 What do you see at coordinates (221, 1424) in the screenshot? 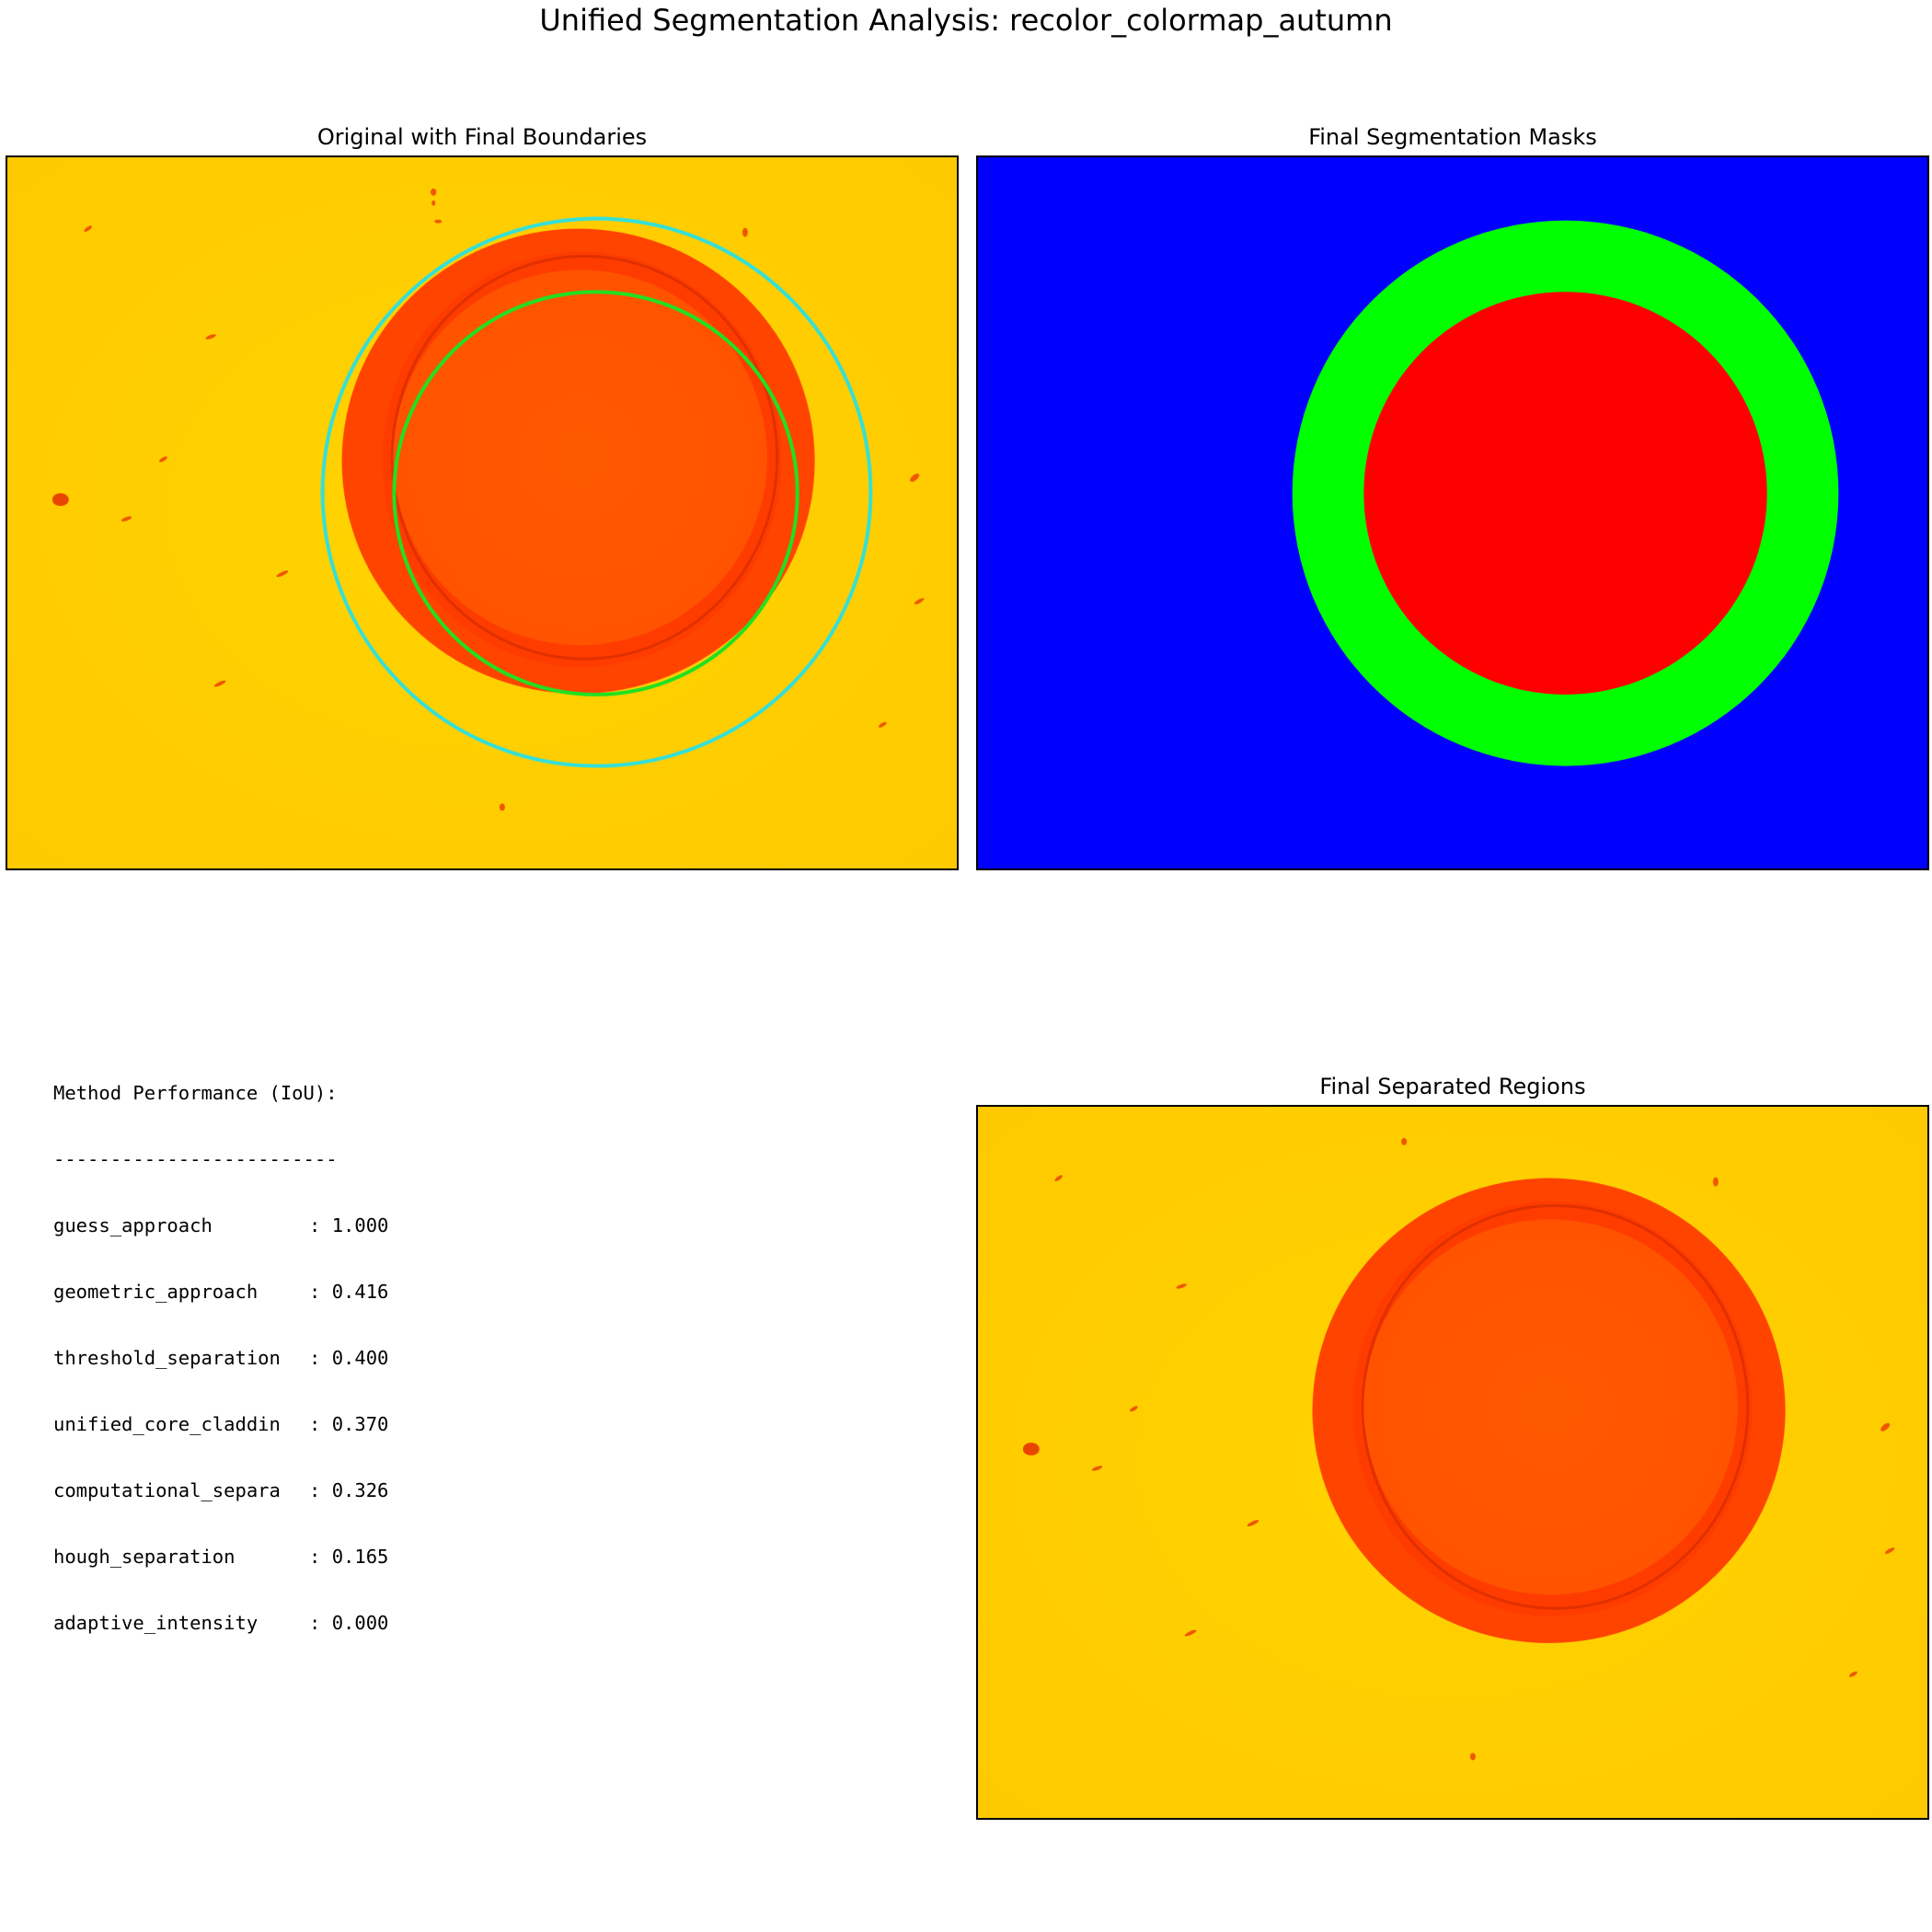
I see `performance-row: unified_core_claddin: 0.370` at bounding box center [221, 1424].